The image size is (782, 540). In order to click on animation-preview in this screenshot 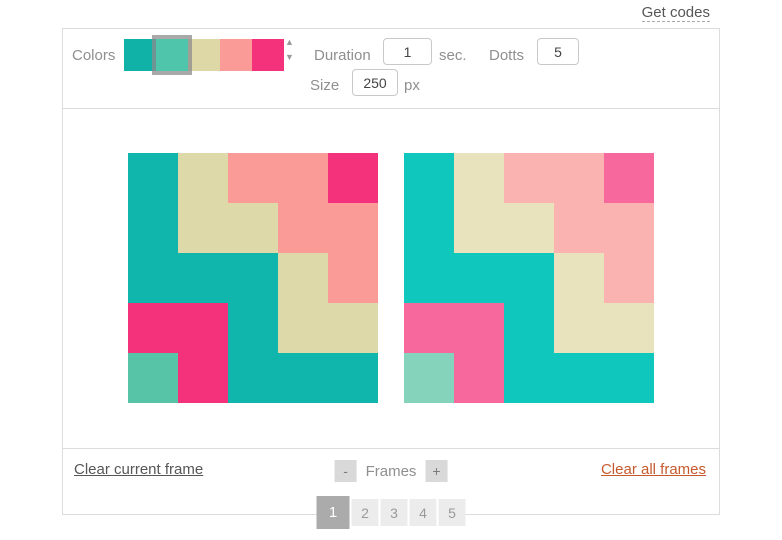, I will do `click(529, 278)`.